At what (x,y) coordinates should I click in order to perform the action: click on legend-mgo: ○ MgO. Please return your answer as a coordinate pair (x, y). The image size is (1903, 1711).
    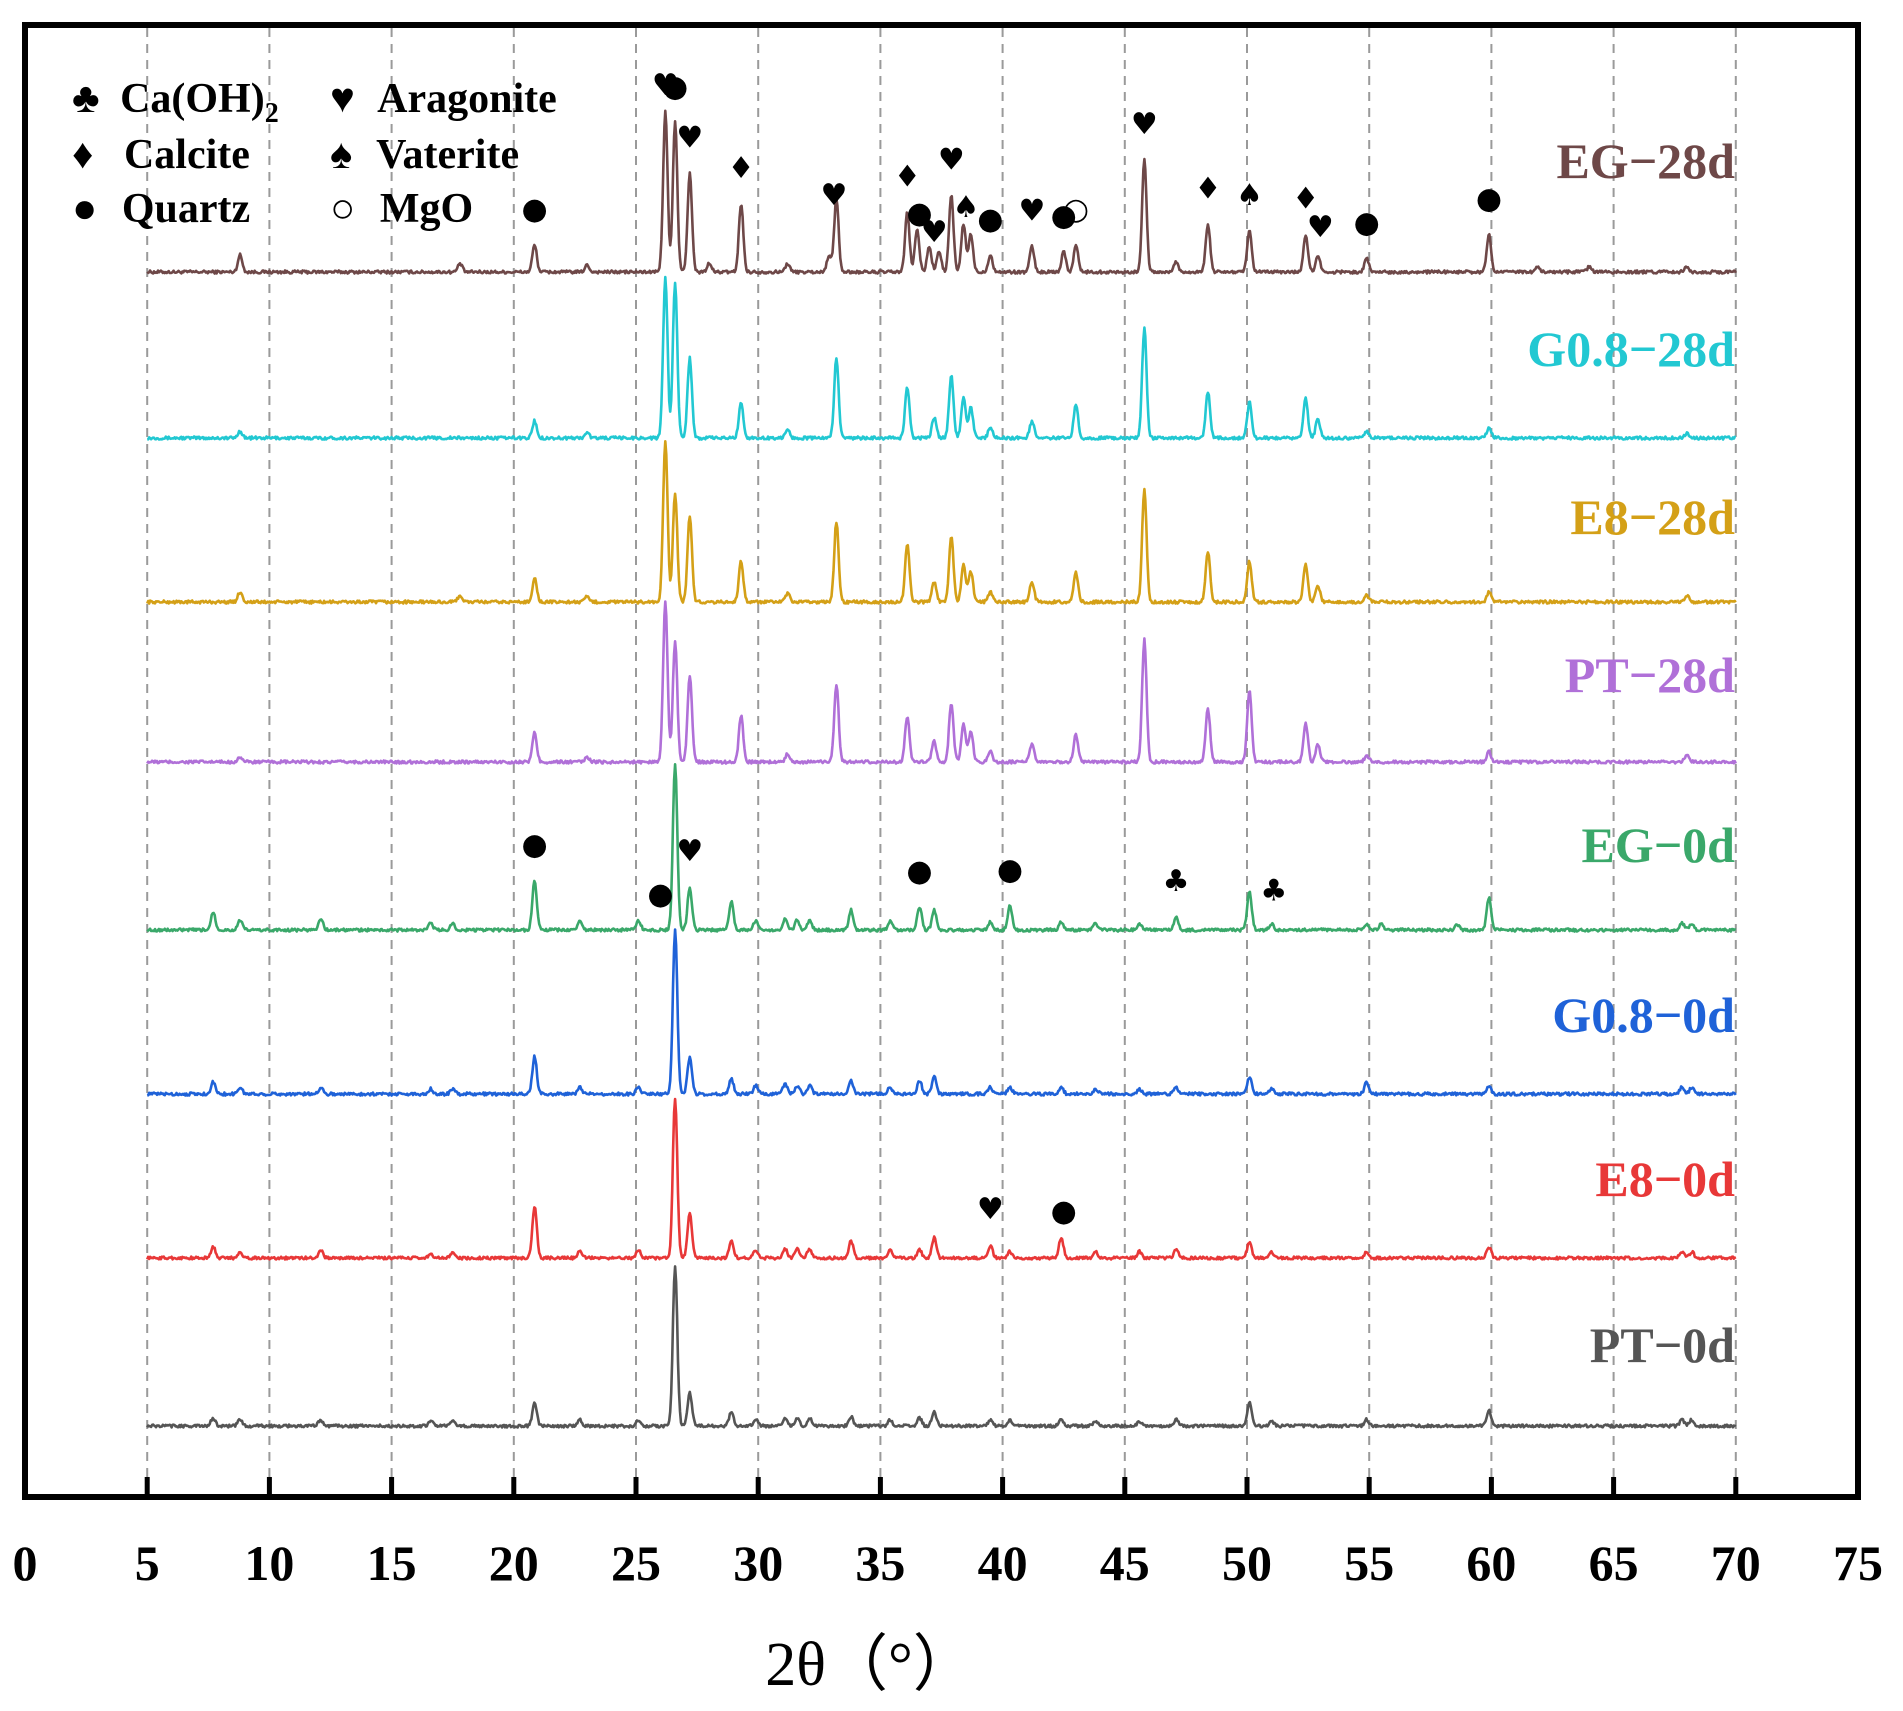
    Looking at the image, I should click on (401, 209).